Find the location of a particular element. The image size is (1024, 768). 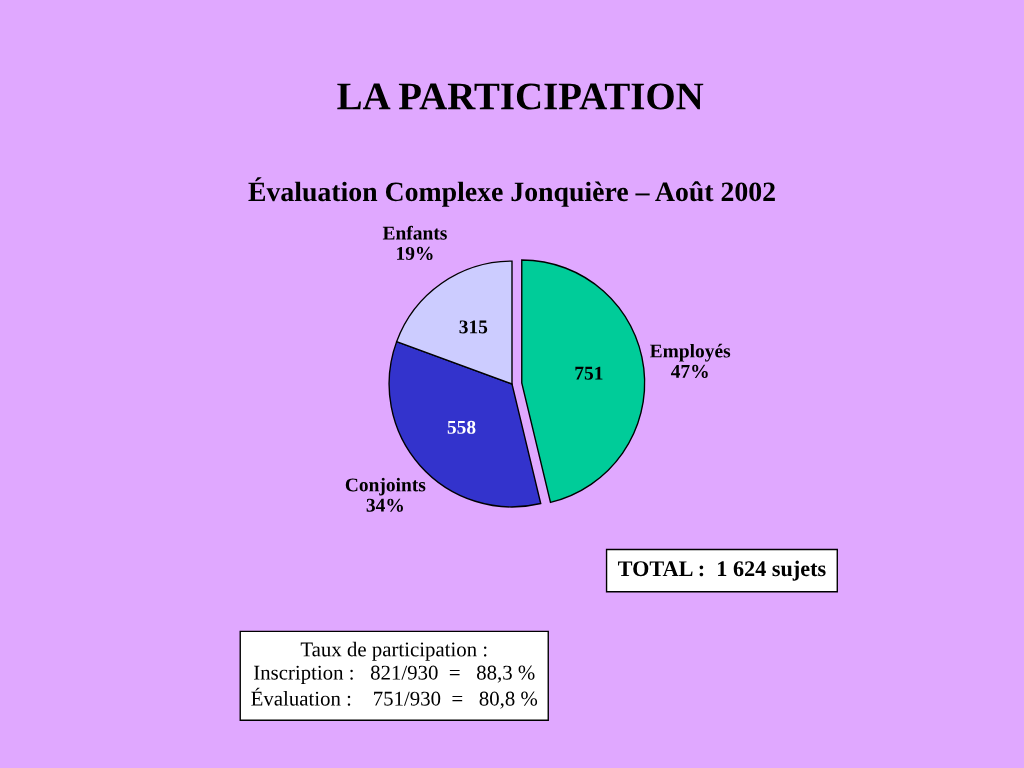

data-label: 751 is located at coordinates (589, 373).